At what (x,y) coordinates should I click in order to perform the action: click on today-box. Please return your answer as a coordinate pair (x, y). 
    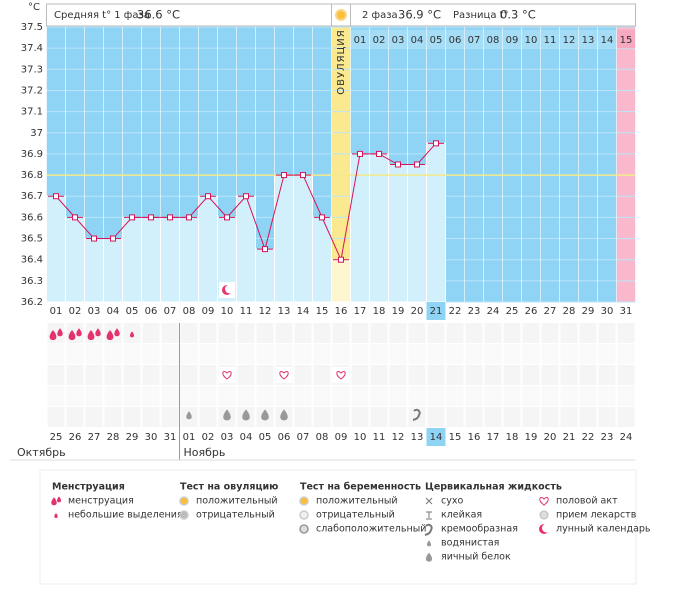
    Looking at the image, I should click on (436, 311).